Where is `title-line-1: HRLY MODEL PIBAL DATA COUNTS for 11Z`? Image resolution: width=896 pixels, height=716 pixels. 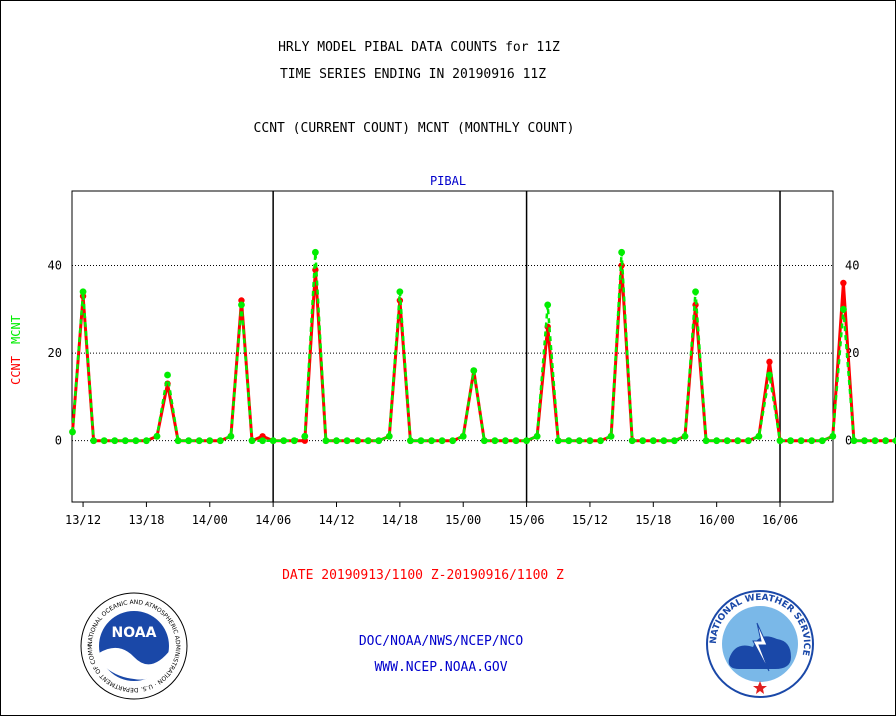
title-line-1: HRLY MODEL PIBAL DATA COUNTS for 11Z is located at coordinates (419, 47).